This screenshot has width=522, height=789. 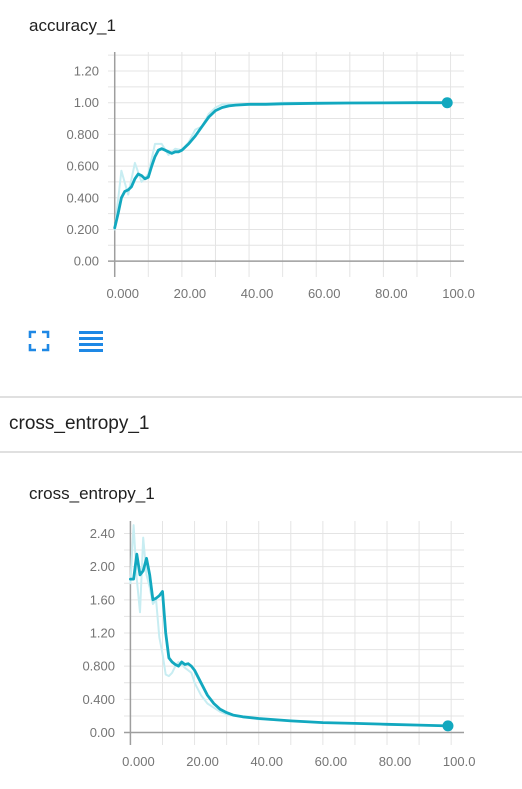 What do you see at coordinates (72, 25) in the screenshot?
I see `chart-title-accuracy: accuracy_1` at bounding box center [72, 25].